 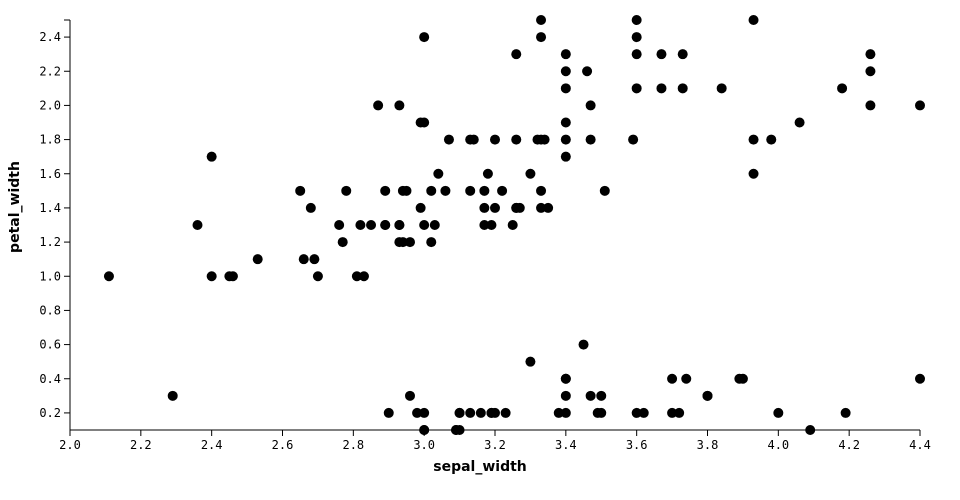 I want to click on x-tick-label: 3.2, so click(x=495, y=445).